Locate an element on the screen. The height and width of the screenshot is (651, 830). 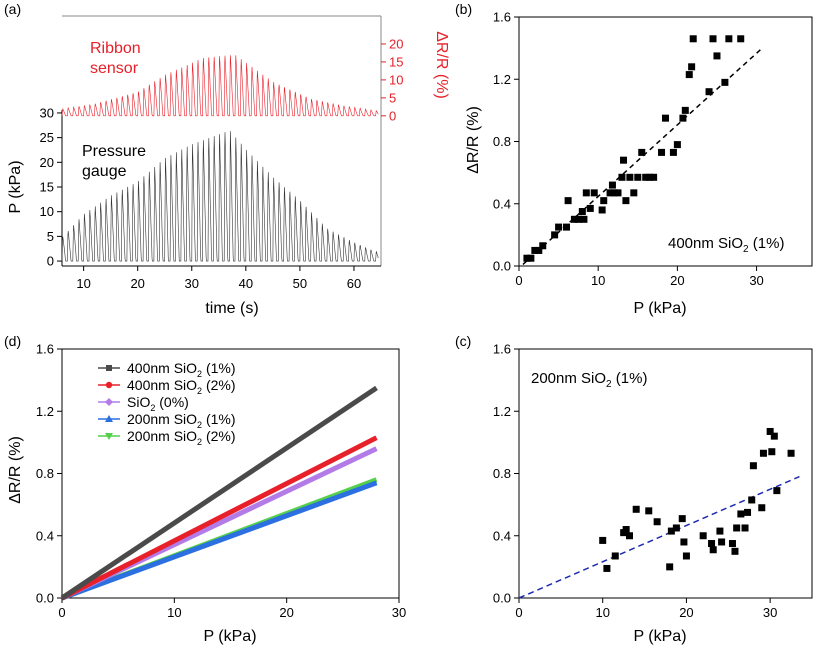
y-tick-label-right: 0 is located at coordinates (392, 115).